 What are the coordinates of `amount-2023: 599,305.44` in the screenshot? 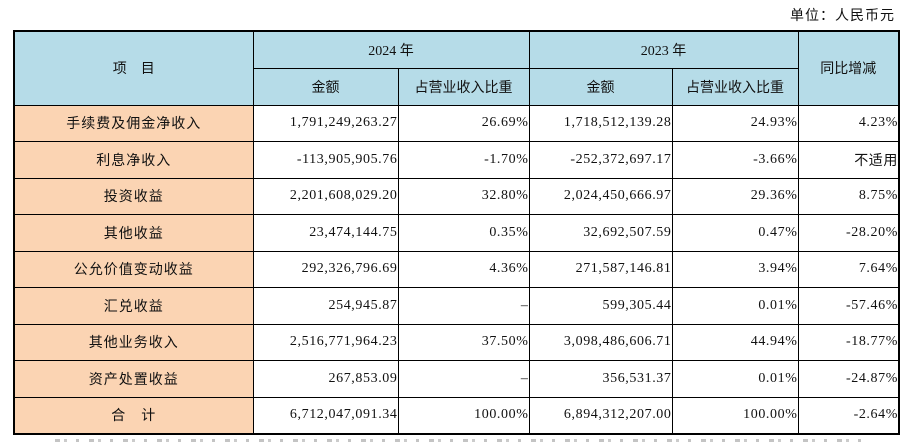 It's located at (600, 306).